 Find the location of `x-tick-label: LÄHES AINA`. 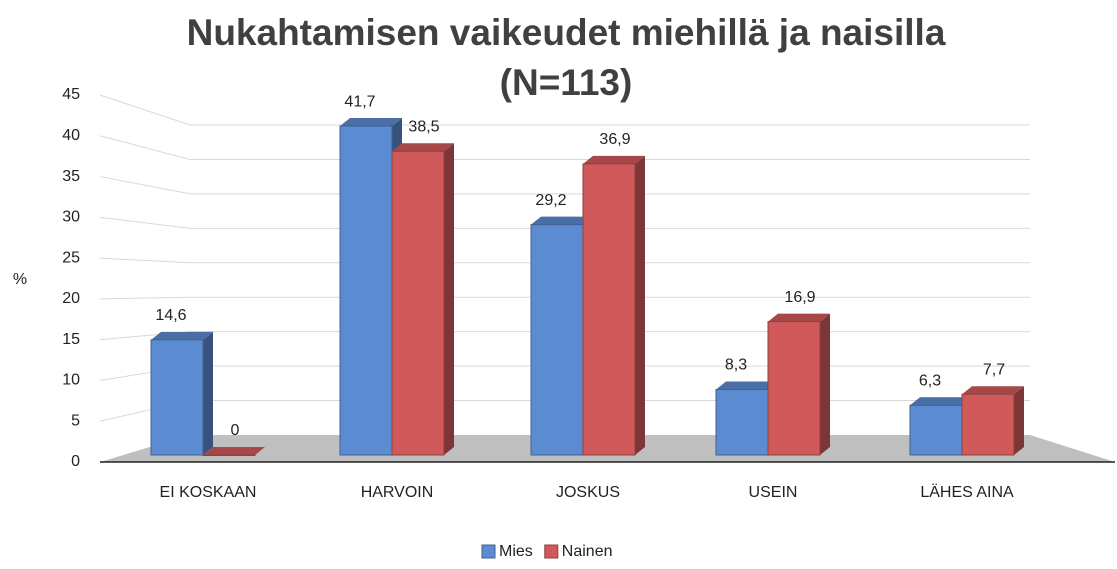

x-tick-label: LÄHES AINA is located at coordinates (967, 492).